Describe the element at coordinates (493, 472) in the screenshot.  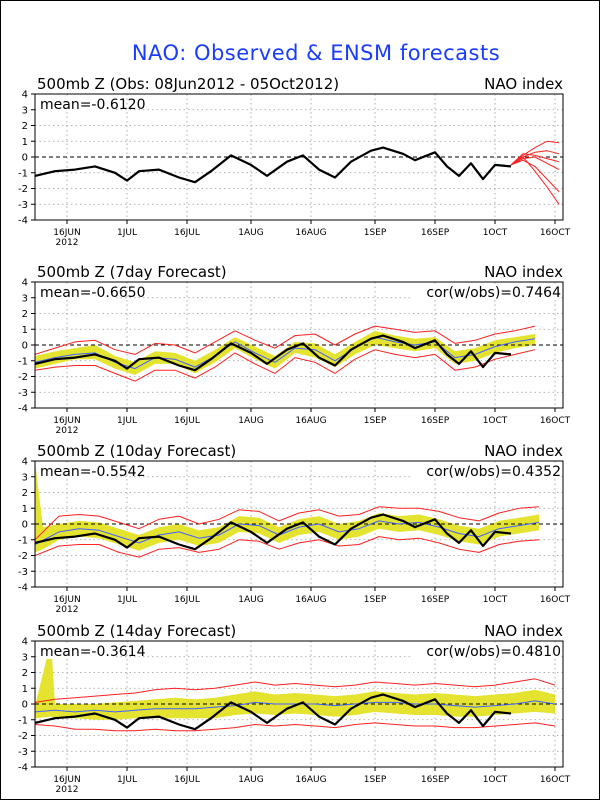
I see `correlation-label: cor(w/obs)=0.4352` at that location.